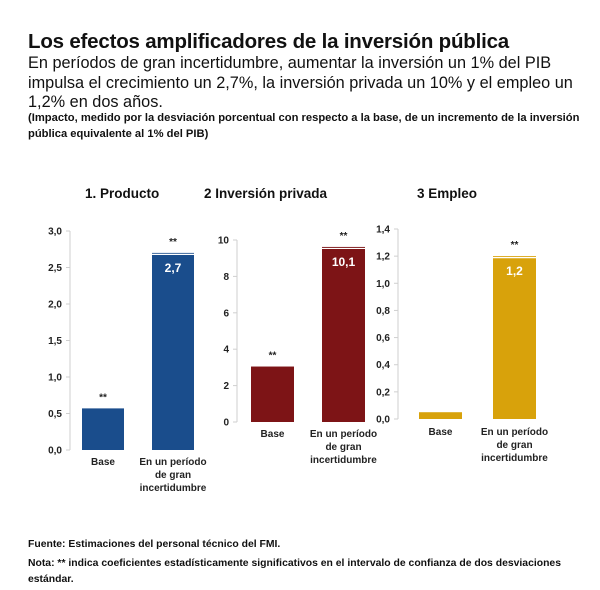 This screenshot has height=590, width=600. Describe the element at coordinates (55, 232) in the screenshot. I see `y-tick-label: 3,0` at that location.